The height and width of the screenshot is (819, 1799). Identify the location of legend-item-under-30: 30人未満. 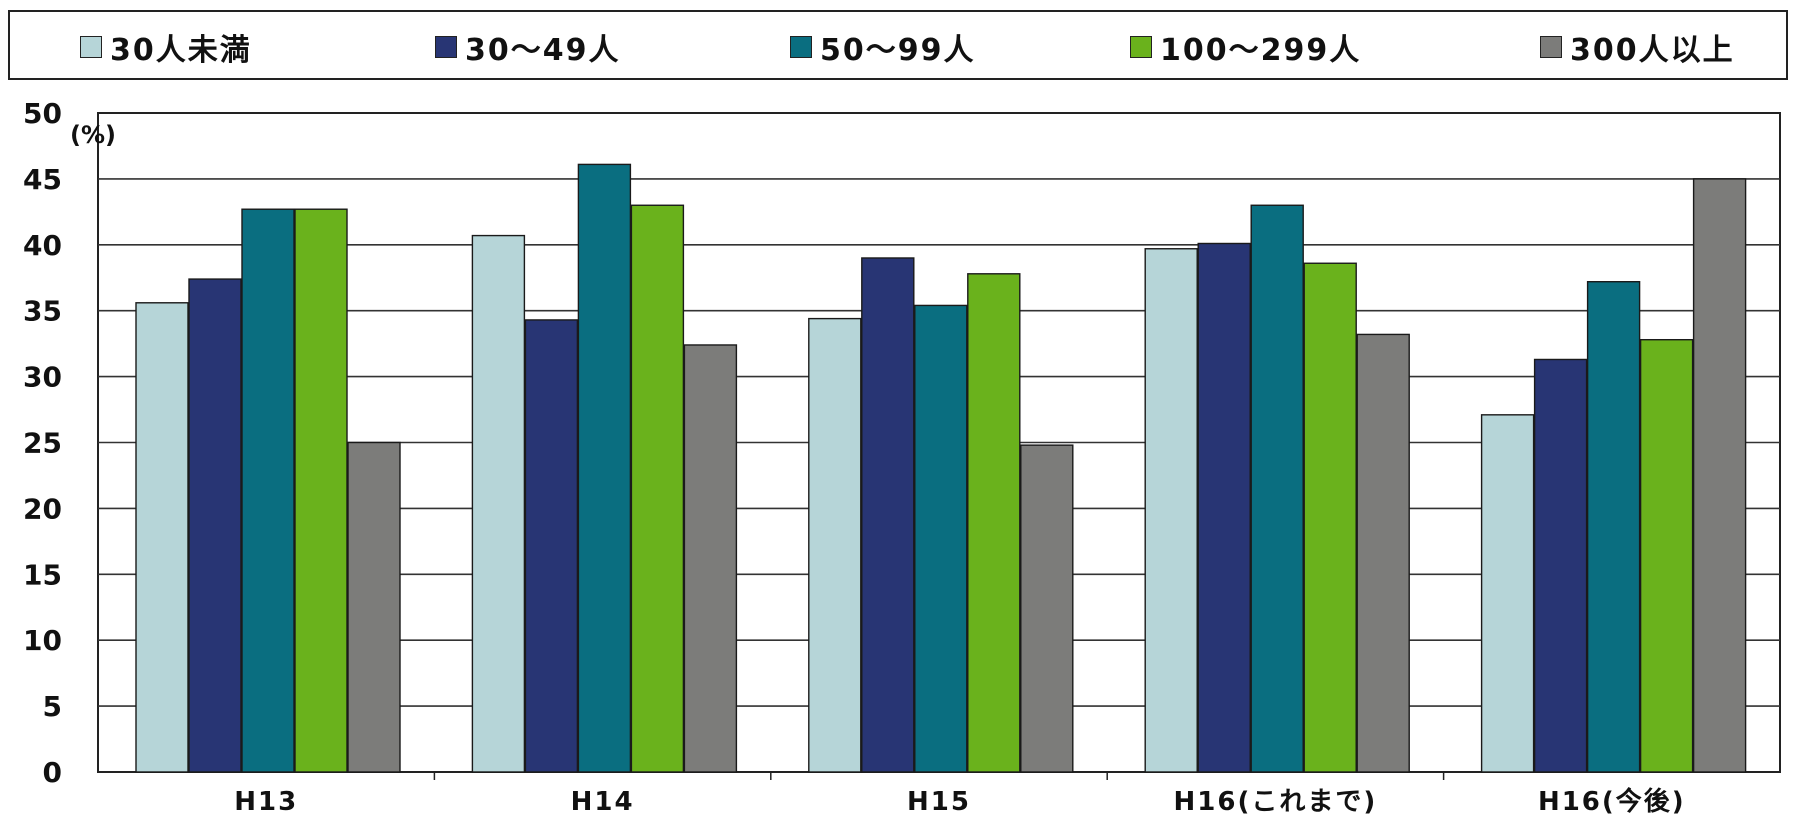
(166, 47).